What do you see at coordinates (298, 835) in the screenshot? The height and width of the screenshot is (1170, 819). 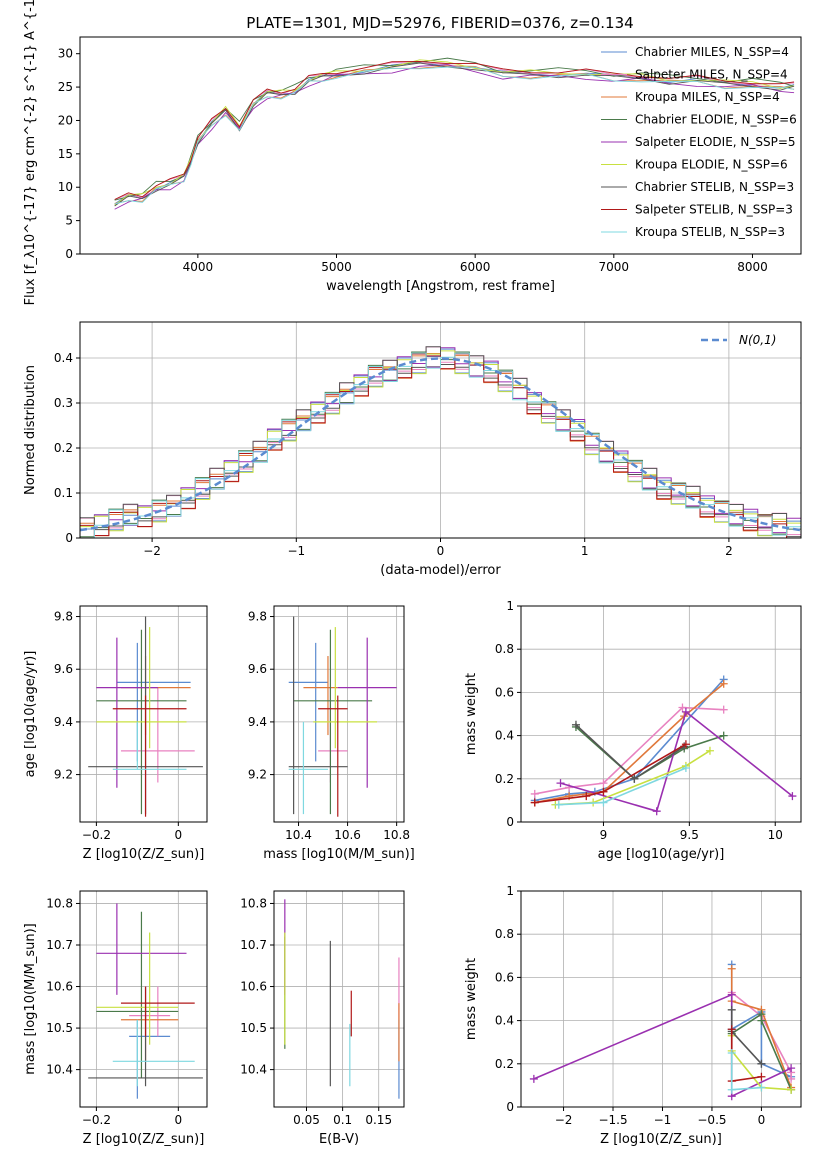 I see `x-tick-label: 10.4` at bounding box center [298, 835].